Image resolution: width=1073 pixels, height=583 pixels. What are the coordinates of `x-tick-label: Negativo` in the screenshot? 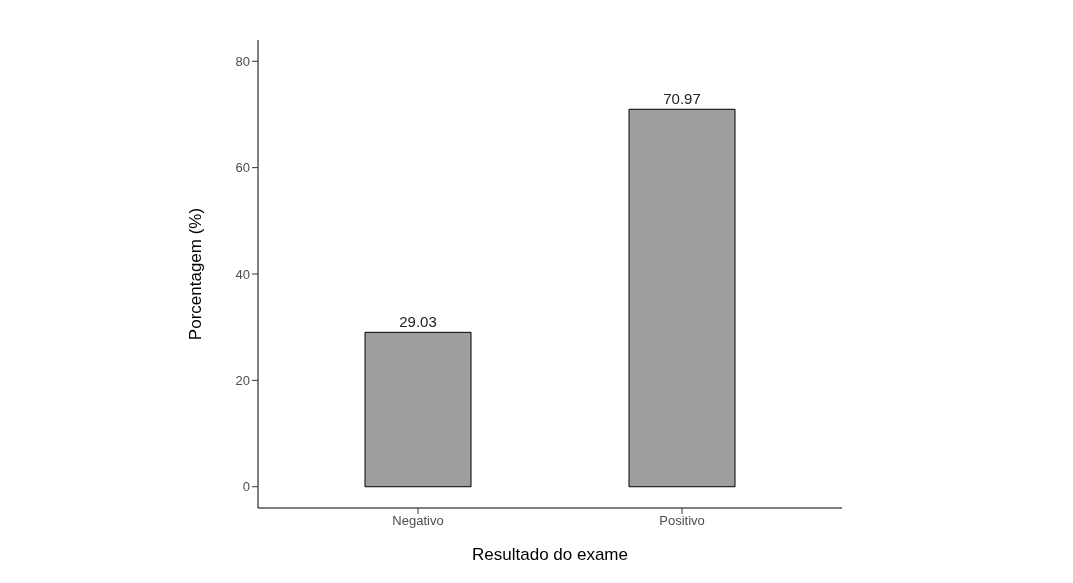 It's located at (418, 521).